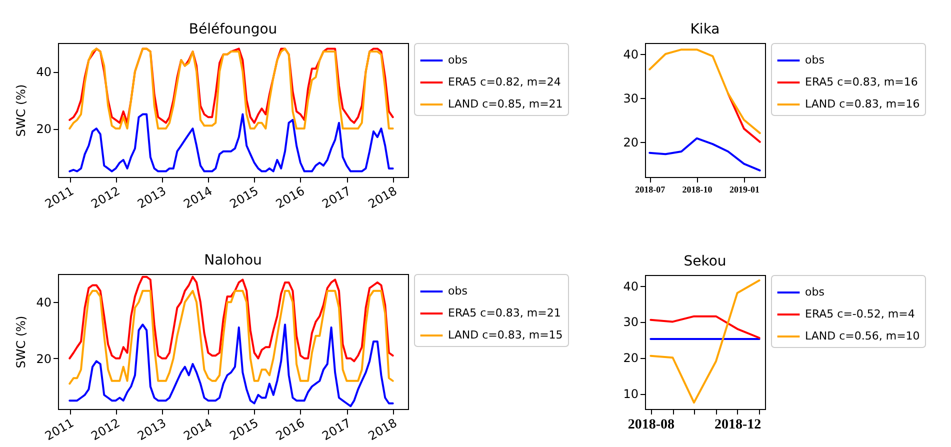  What do you see at coordinates (505, 335) in the screenshot?
I see `legend-label: LAND c=0.83, m=15` at bounding box center [505, 335].